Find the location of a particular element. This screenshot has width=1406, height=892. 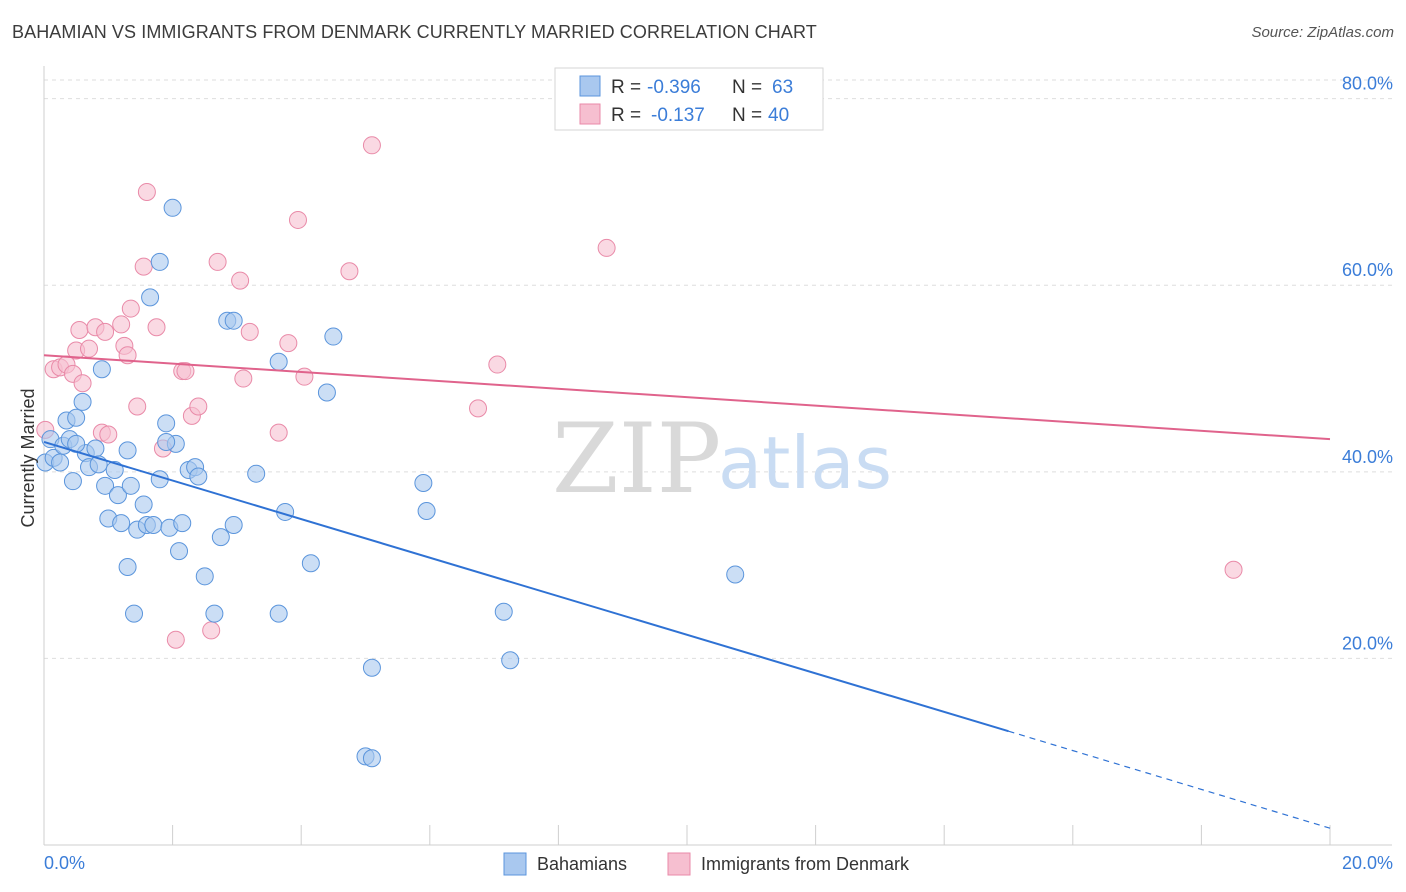

y-axis-label: Currently Married is located at coordinates (28, 457).